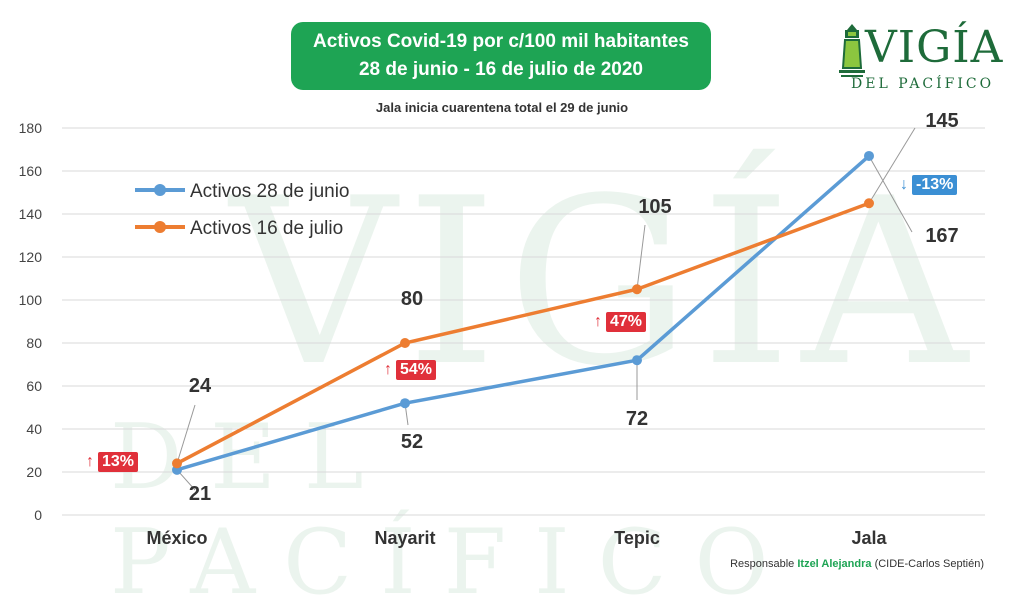  What do you see at coordinates (923, 84) in the screenshot?
I see `logo-sub-text: DEL PACÍFICO` at bounding box center [923, 84].